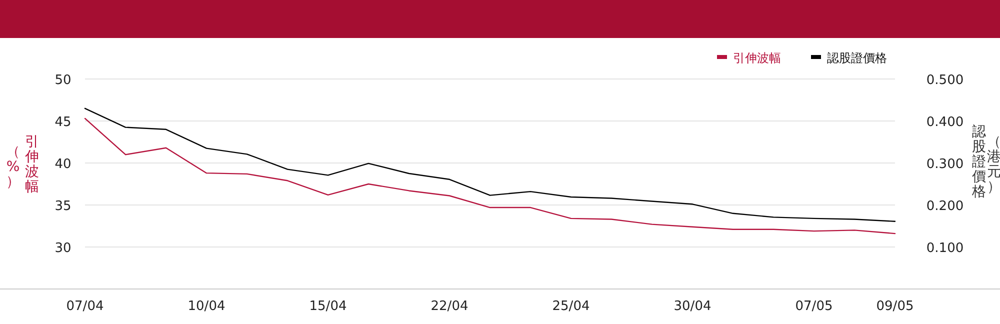 This screenshot has width=1000, height=324. I want to click on legend-label: 引伸波幅, so click(757, 58).